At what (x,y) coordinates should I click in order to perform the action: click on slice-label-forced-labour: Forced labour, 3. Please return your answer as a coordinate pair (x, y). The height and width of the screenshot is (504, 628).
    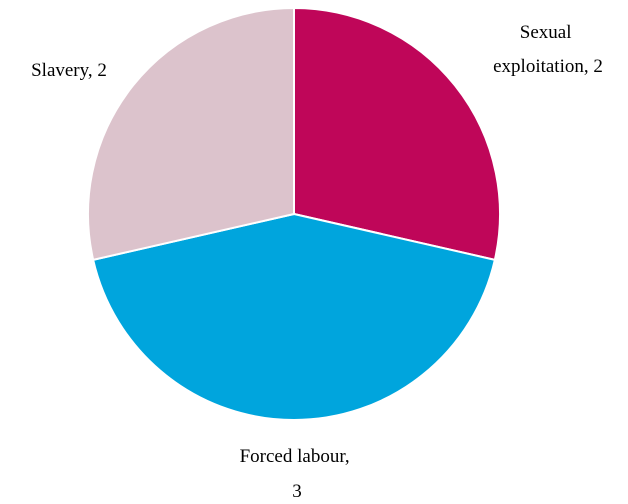
    Looking at the image, I should click on (297, 474).